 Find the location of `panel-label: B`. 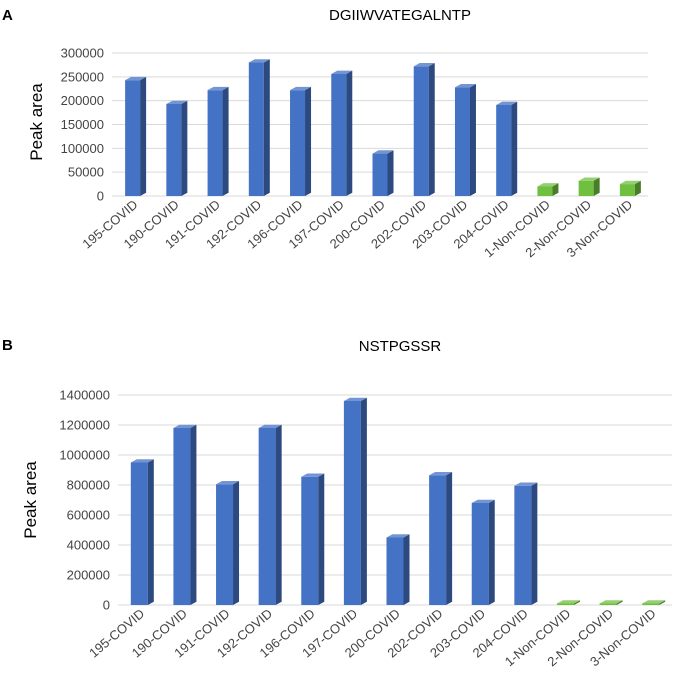

panel-label: B is located at coordinates (7, 345).